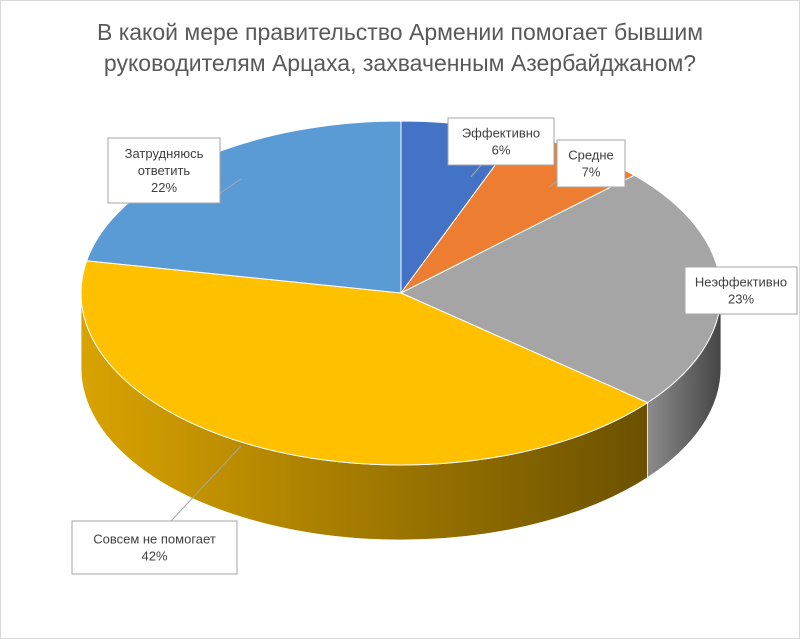  What do you see at coordinates (501, 150) in the screenshot?
I see `data-label-1-line-2: 6%` at bounding box center [501, 150].